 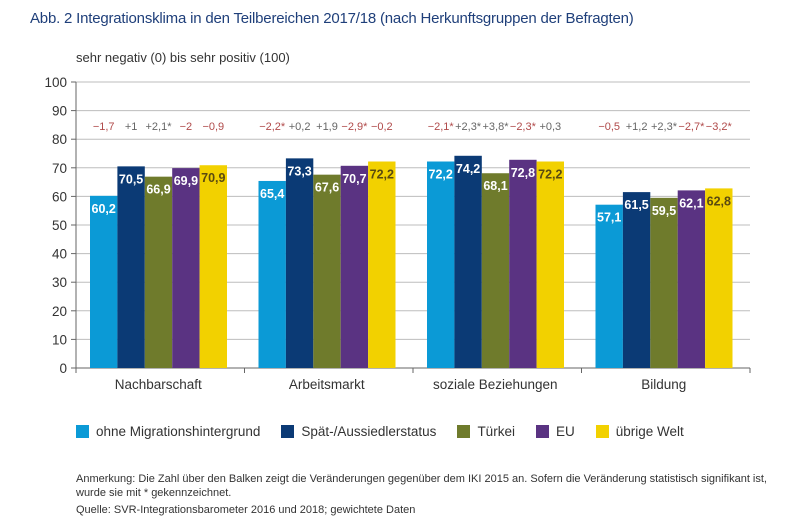 What do you see at coordinates (636, 205) in the screenshot?
I see `bar-value-label: 61,5` at bounding box center [636, 205].